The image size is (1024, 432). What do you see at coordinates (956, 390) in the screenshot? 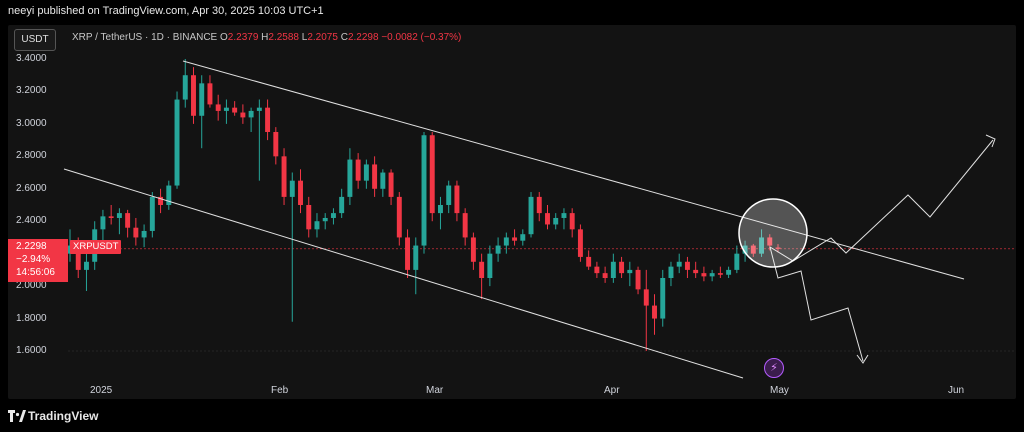
I see `x-tick-label: Jun` at bounding box center [956, 390].